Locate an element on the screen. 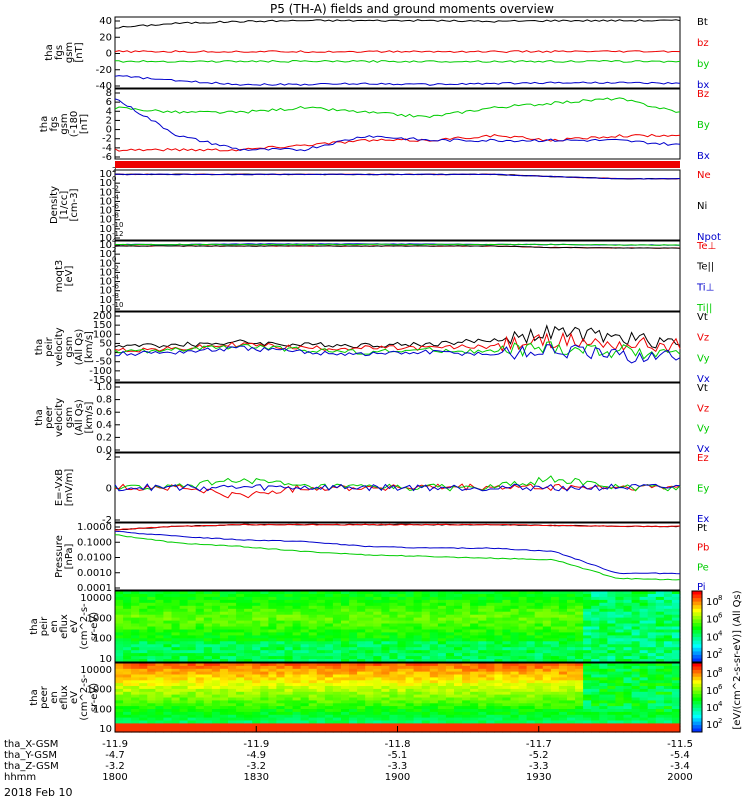 The image size is (750, 800). y-axis-label-line: fgs is located at coordinates (54, 123).